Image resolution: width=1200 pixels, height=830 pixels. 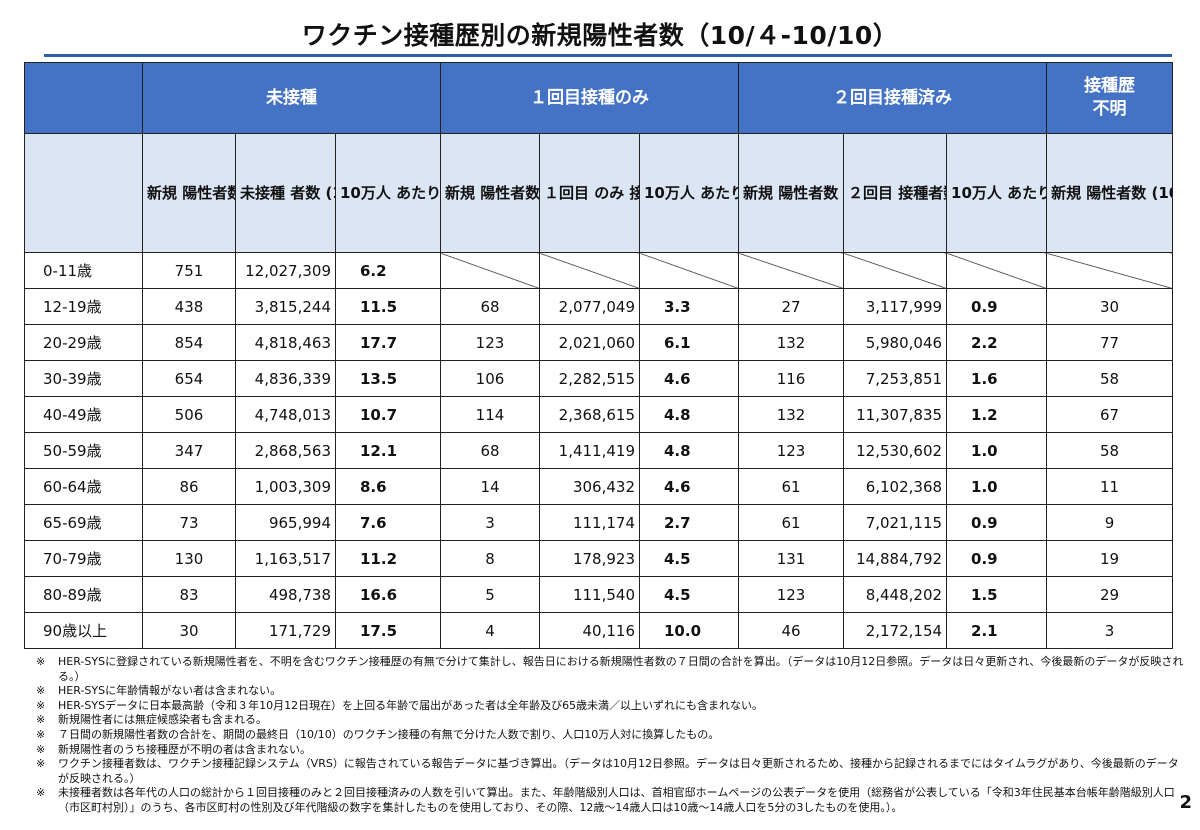 What do you see at coordinates (189, 486) in the screenshot?
I see `cell-u-cases: 86` at bounding box center [189, 486].